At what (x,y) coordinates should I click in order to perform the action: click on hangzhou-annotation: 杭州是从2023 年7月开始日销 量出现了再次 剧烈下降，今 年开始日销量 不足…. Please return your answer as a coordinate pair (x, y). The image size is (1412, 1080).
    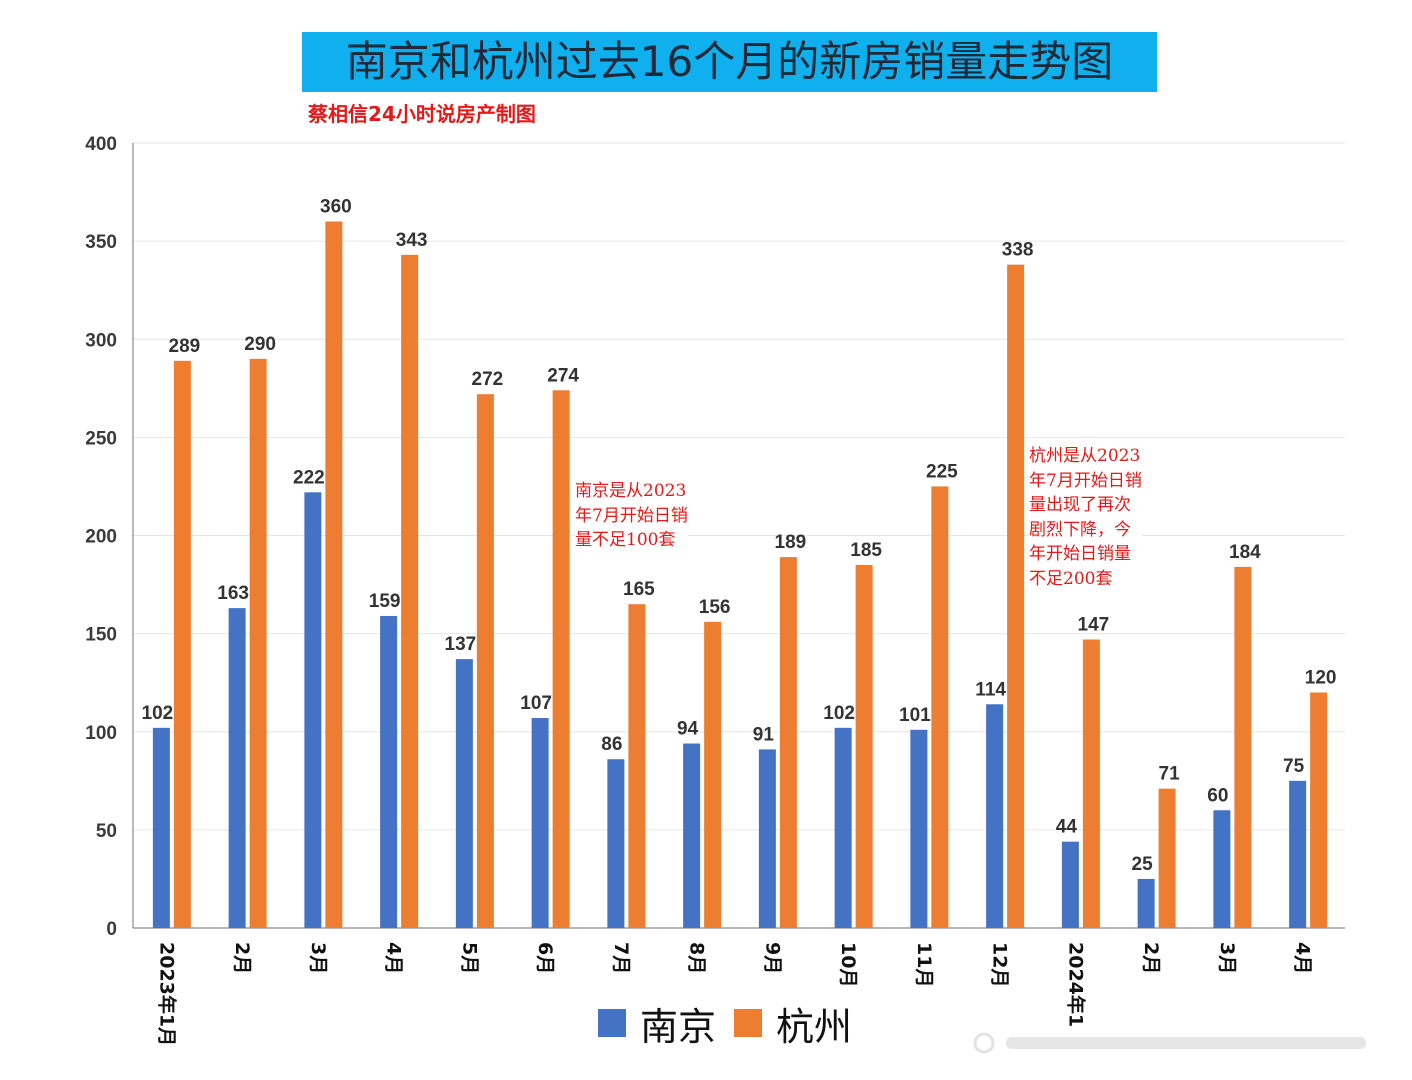
    Looking at the image, I should click on (1085, 517).